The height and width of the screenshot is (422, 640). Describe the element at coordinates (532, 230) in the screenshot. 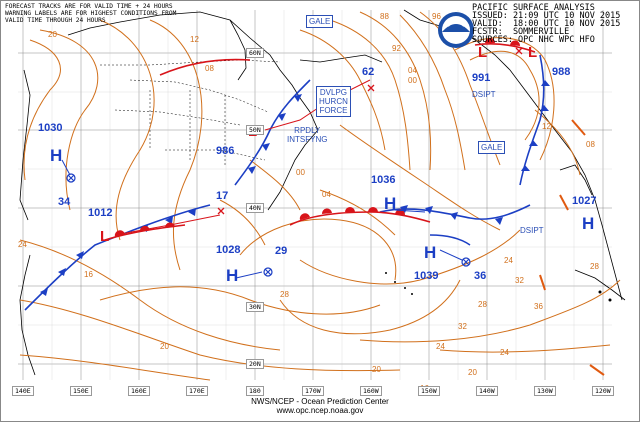

I see `dissipating-label-central: DSIPT` at that location.